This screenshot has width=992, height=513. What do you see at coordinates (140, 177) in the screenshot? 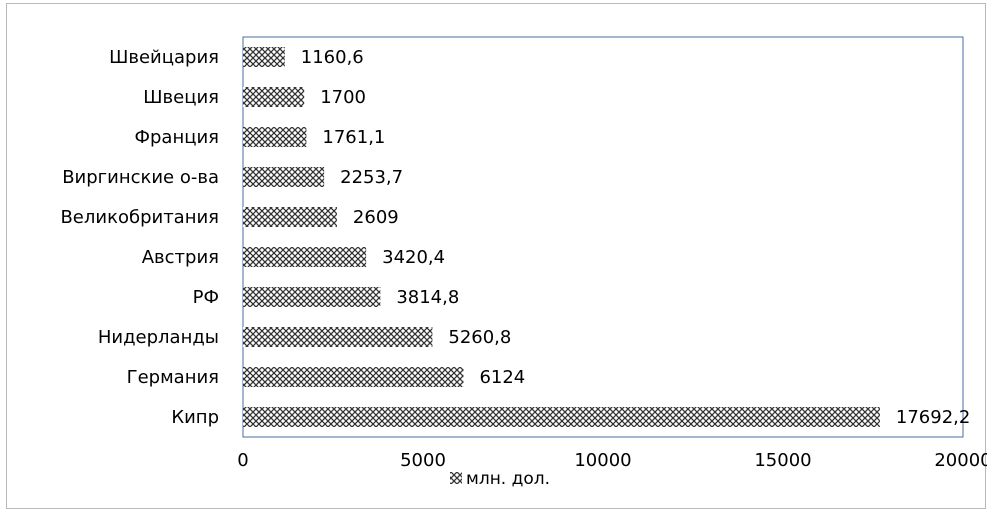
I see `category-label: Виргинские о-ва` at bounding box center [140, 177].